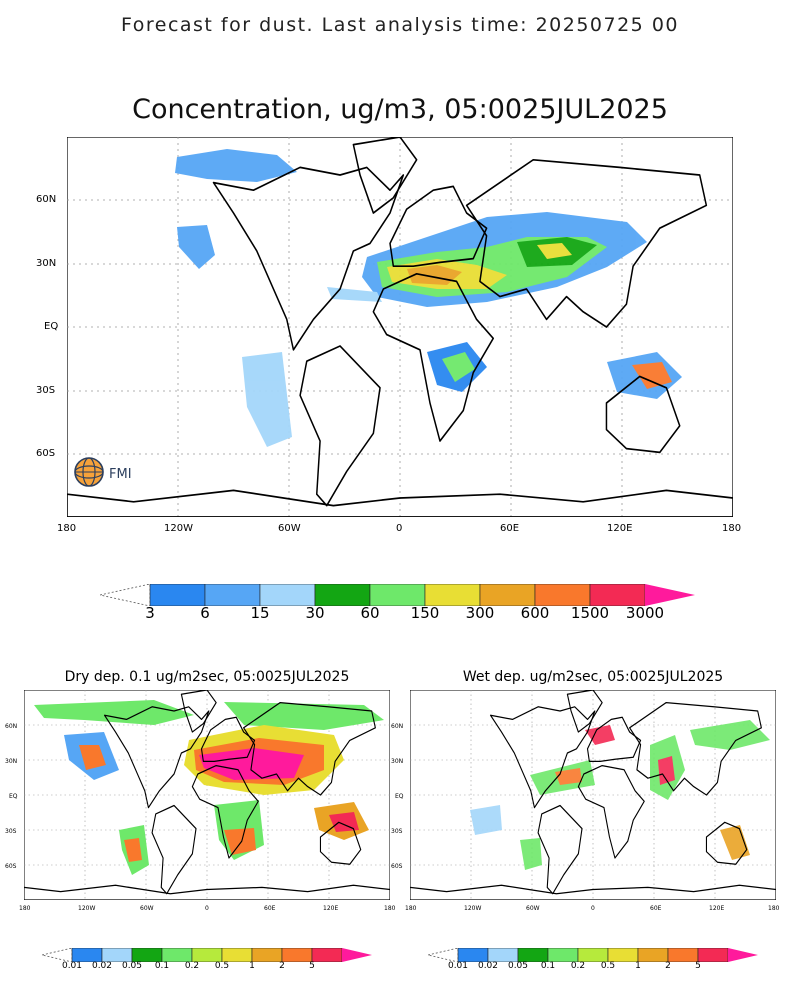  I want to click on concentration-map-title: Concentration, ug/m3, 05:0025JUL2025, so click(400, 109).